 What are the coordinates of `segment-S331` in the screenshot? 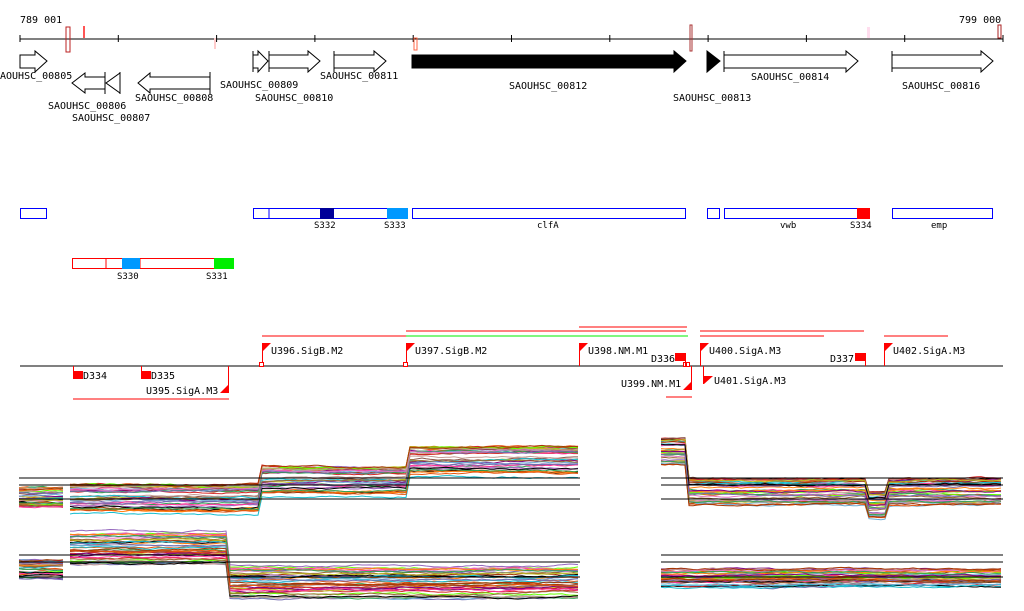 It's located at (224, 263).